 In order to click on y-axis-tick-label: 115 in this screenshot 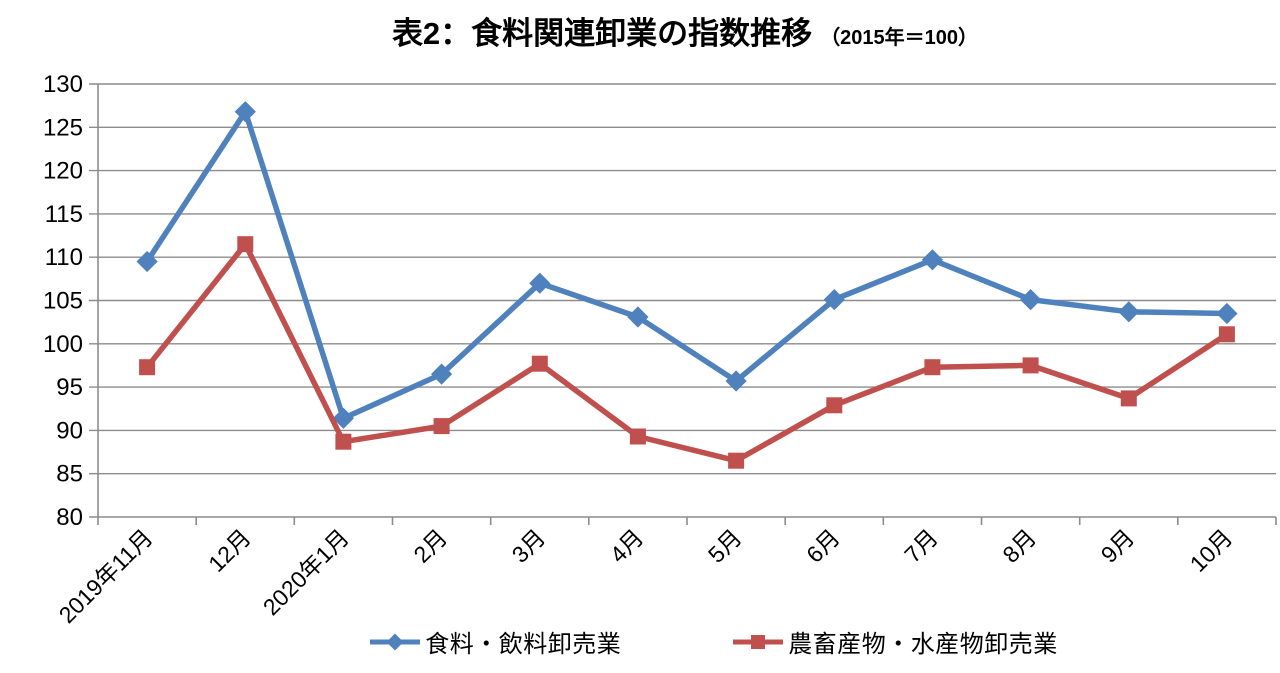, I will do `click(64, 214)`.